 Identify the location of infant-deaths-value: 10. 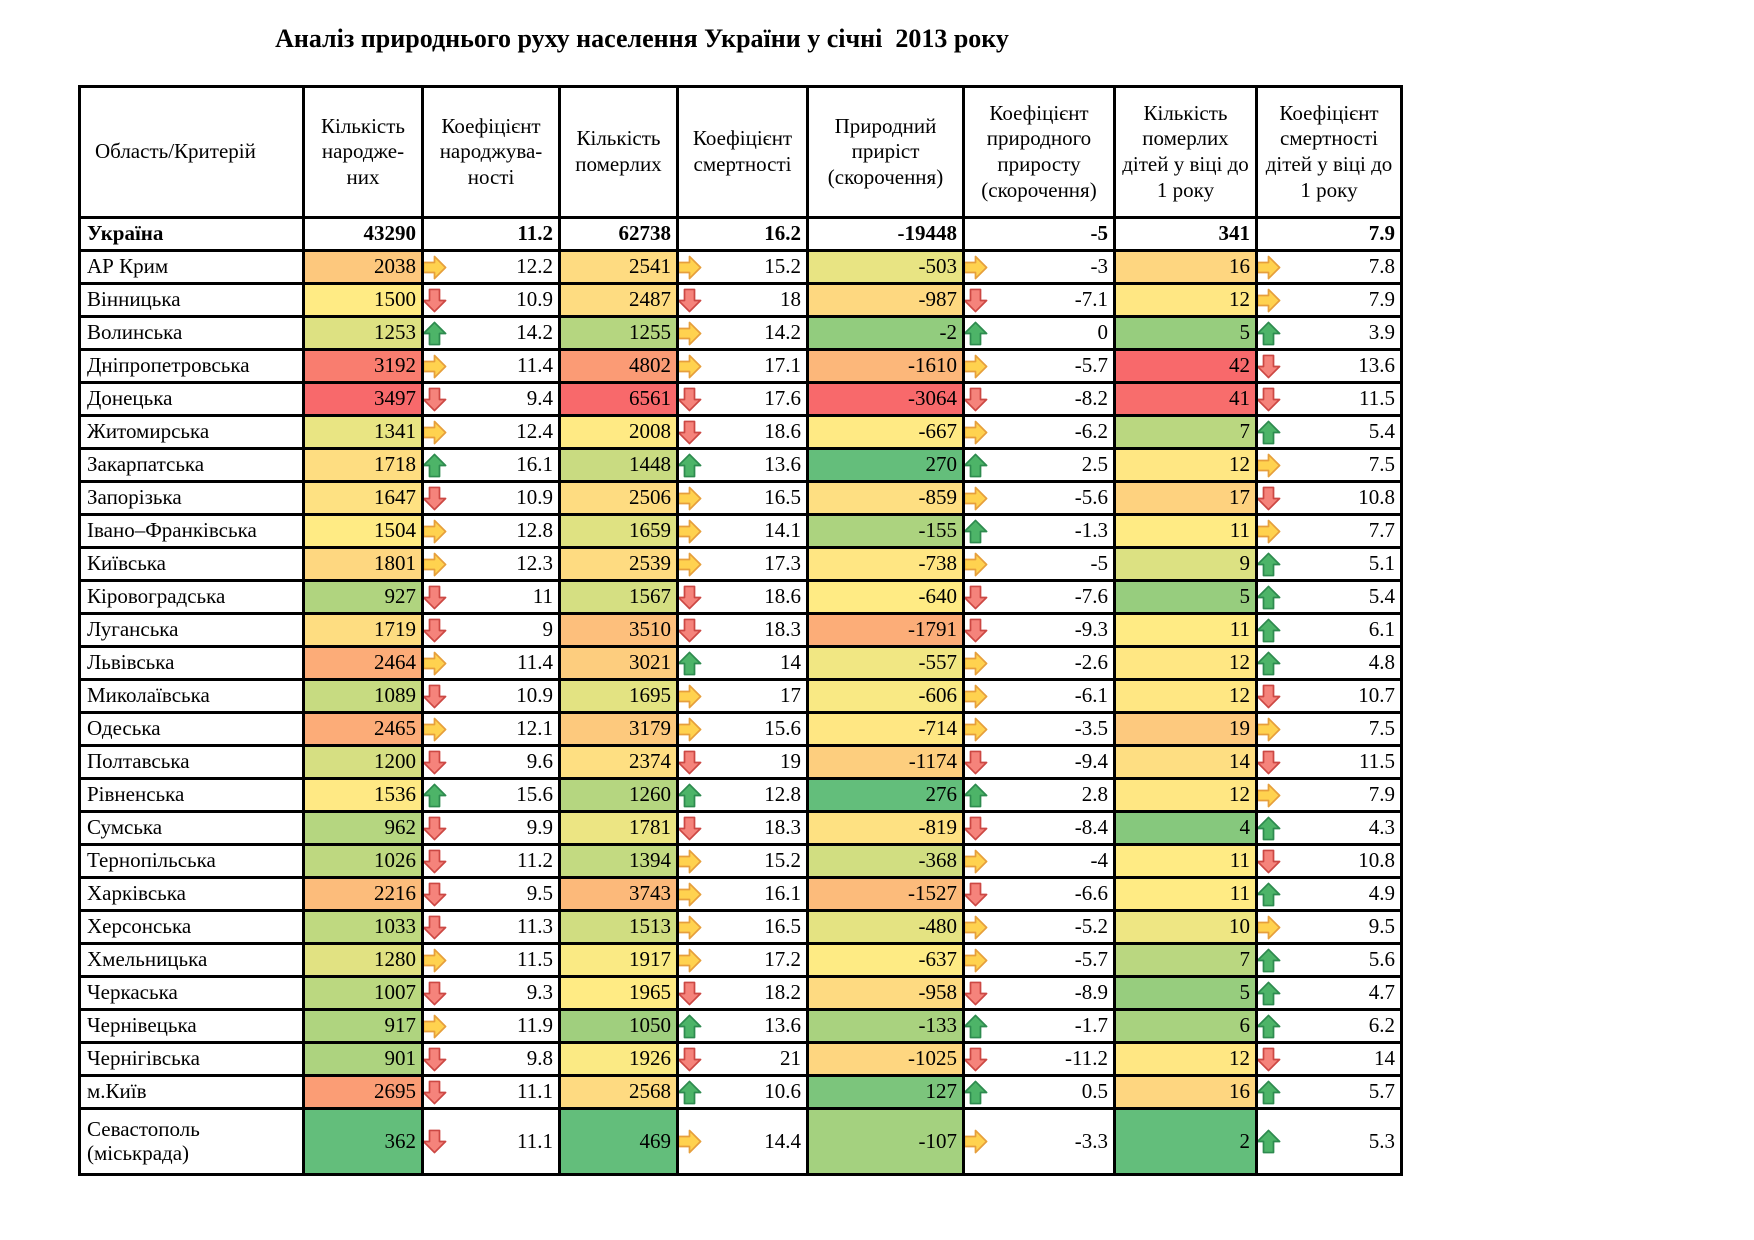
(1185, 927).